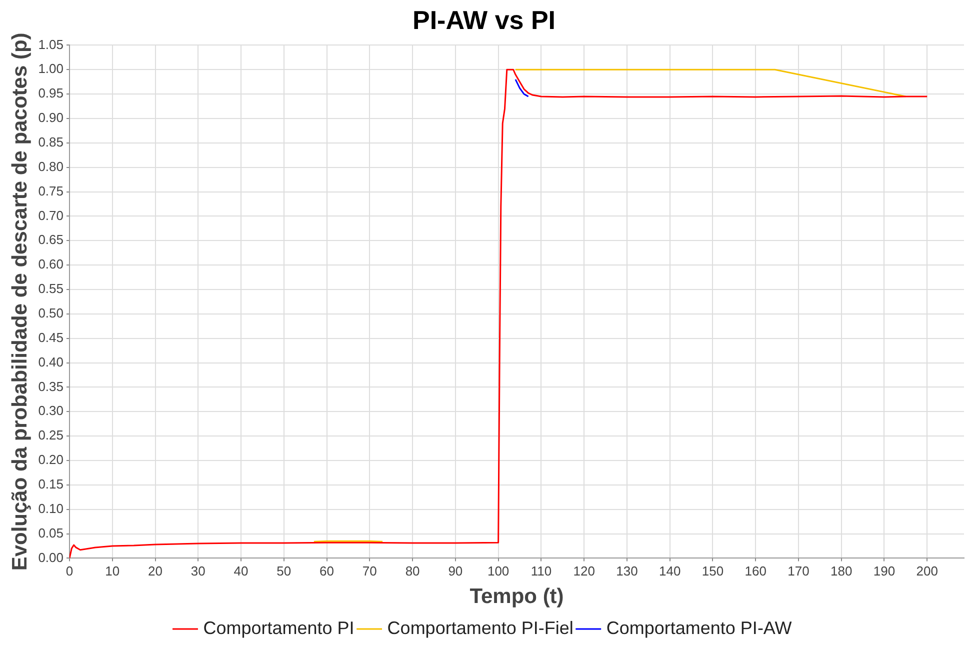 The width and height of the screenshot is (966, 656). I want to click on x-tick-label: 80, so click(412, 571).